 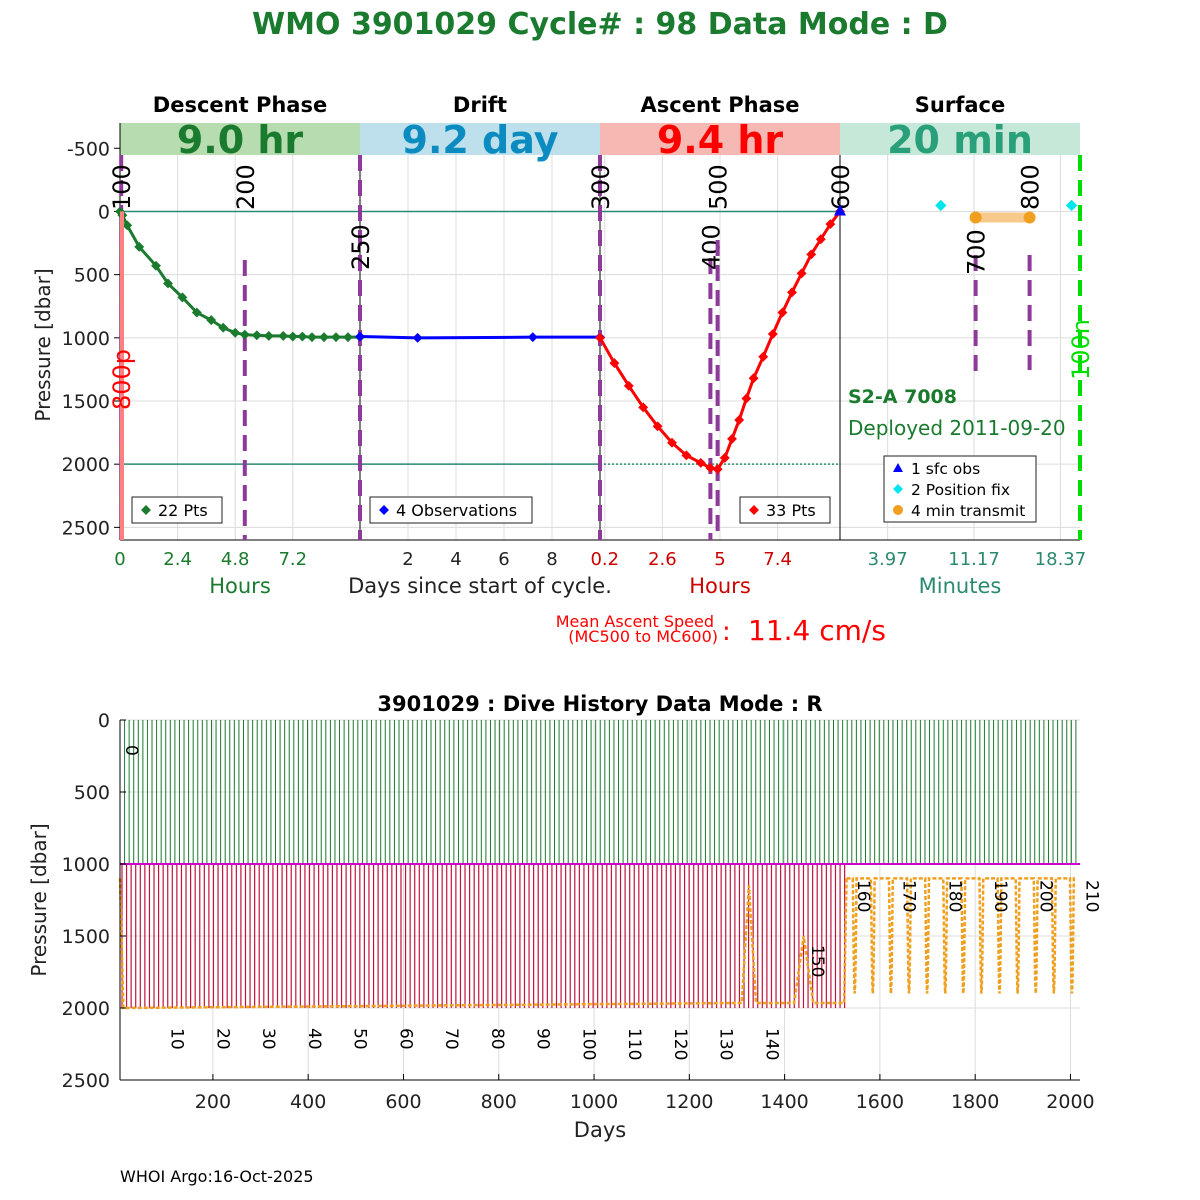 What do you see at coordinates (960, 586) in the screenshot?
I see `x-unit-label: Minutes` at bounding box center [960, 586].